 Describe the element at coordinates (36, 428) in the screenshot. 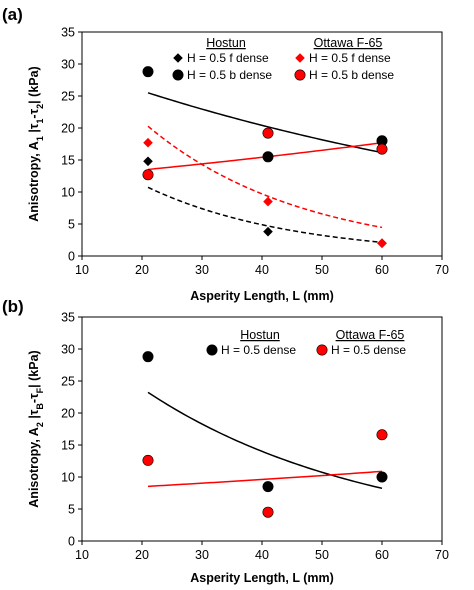

I see `y-axis-title: Anisotropy, A2 |τB-τF| (kPa)` at that location.